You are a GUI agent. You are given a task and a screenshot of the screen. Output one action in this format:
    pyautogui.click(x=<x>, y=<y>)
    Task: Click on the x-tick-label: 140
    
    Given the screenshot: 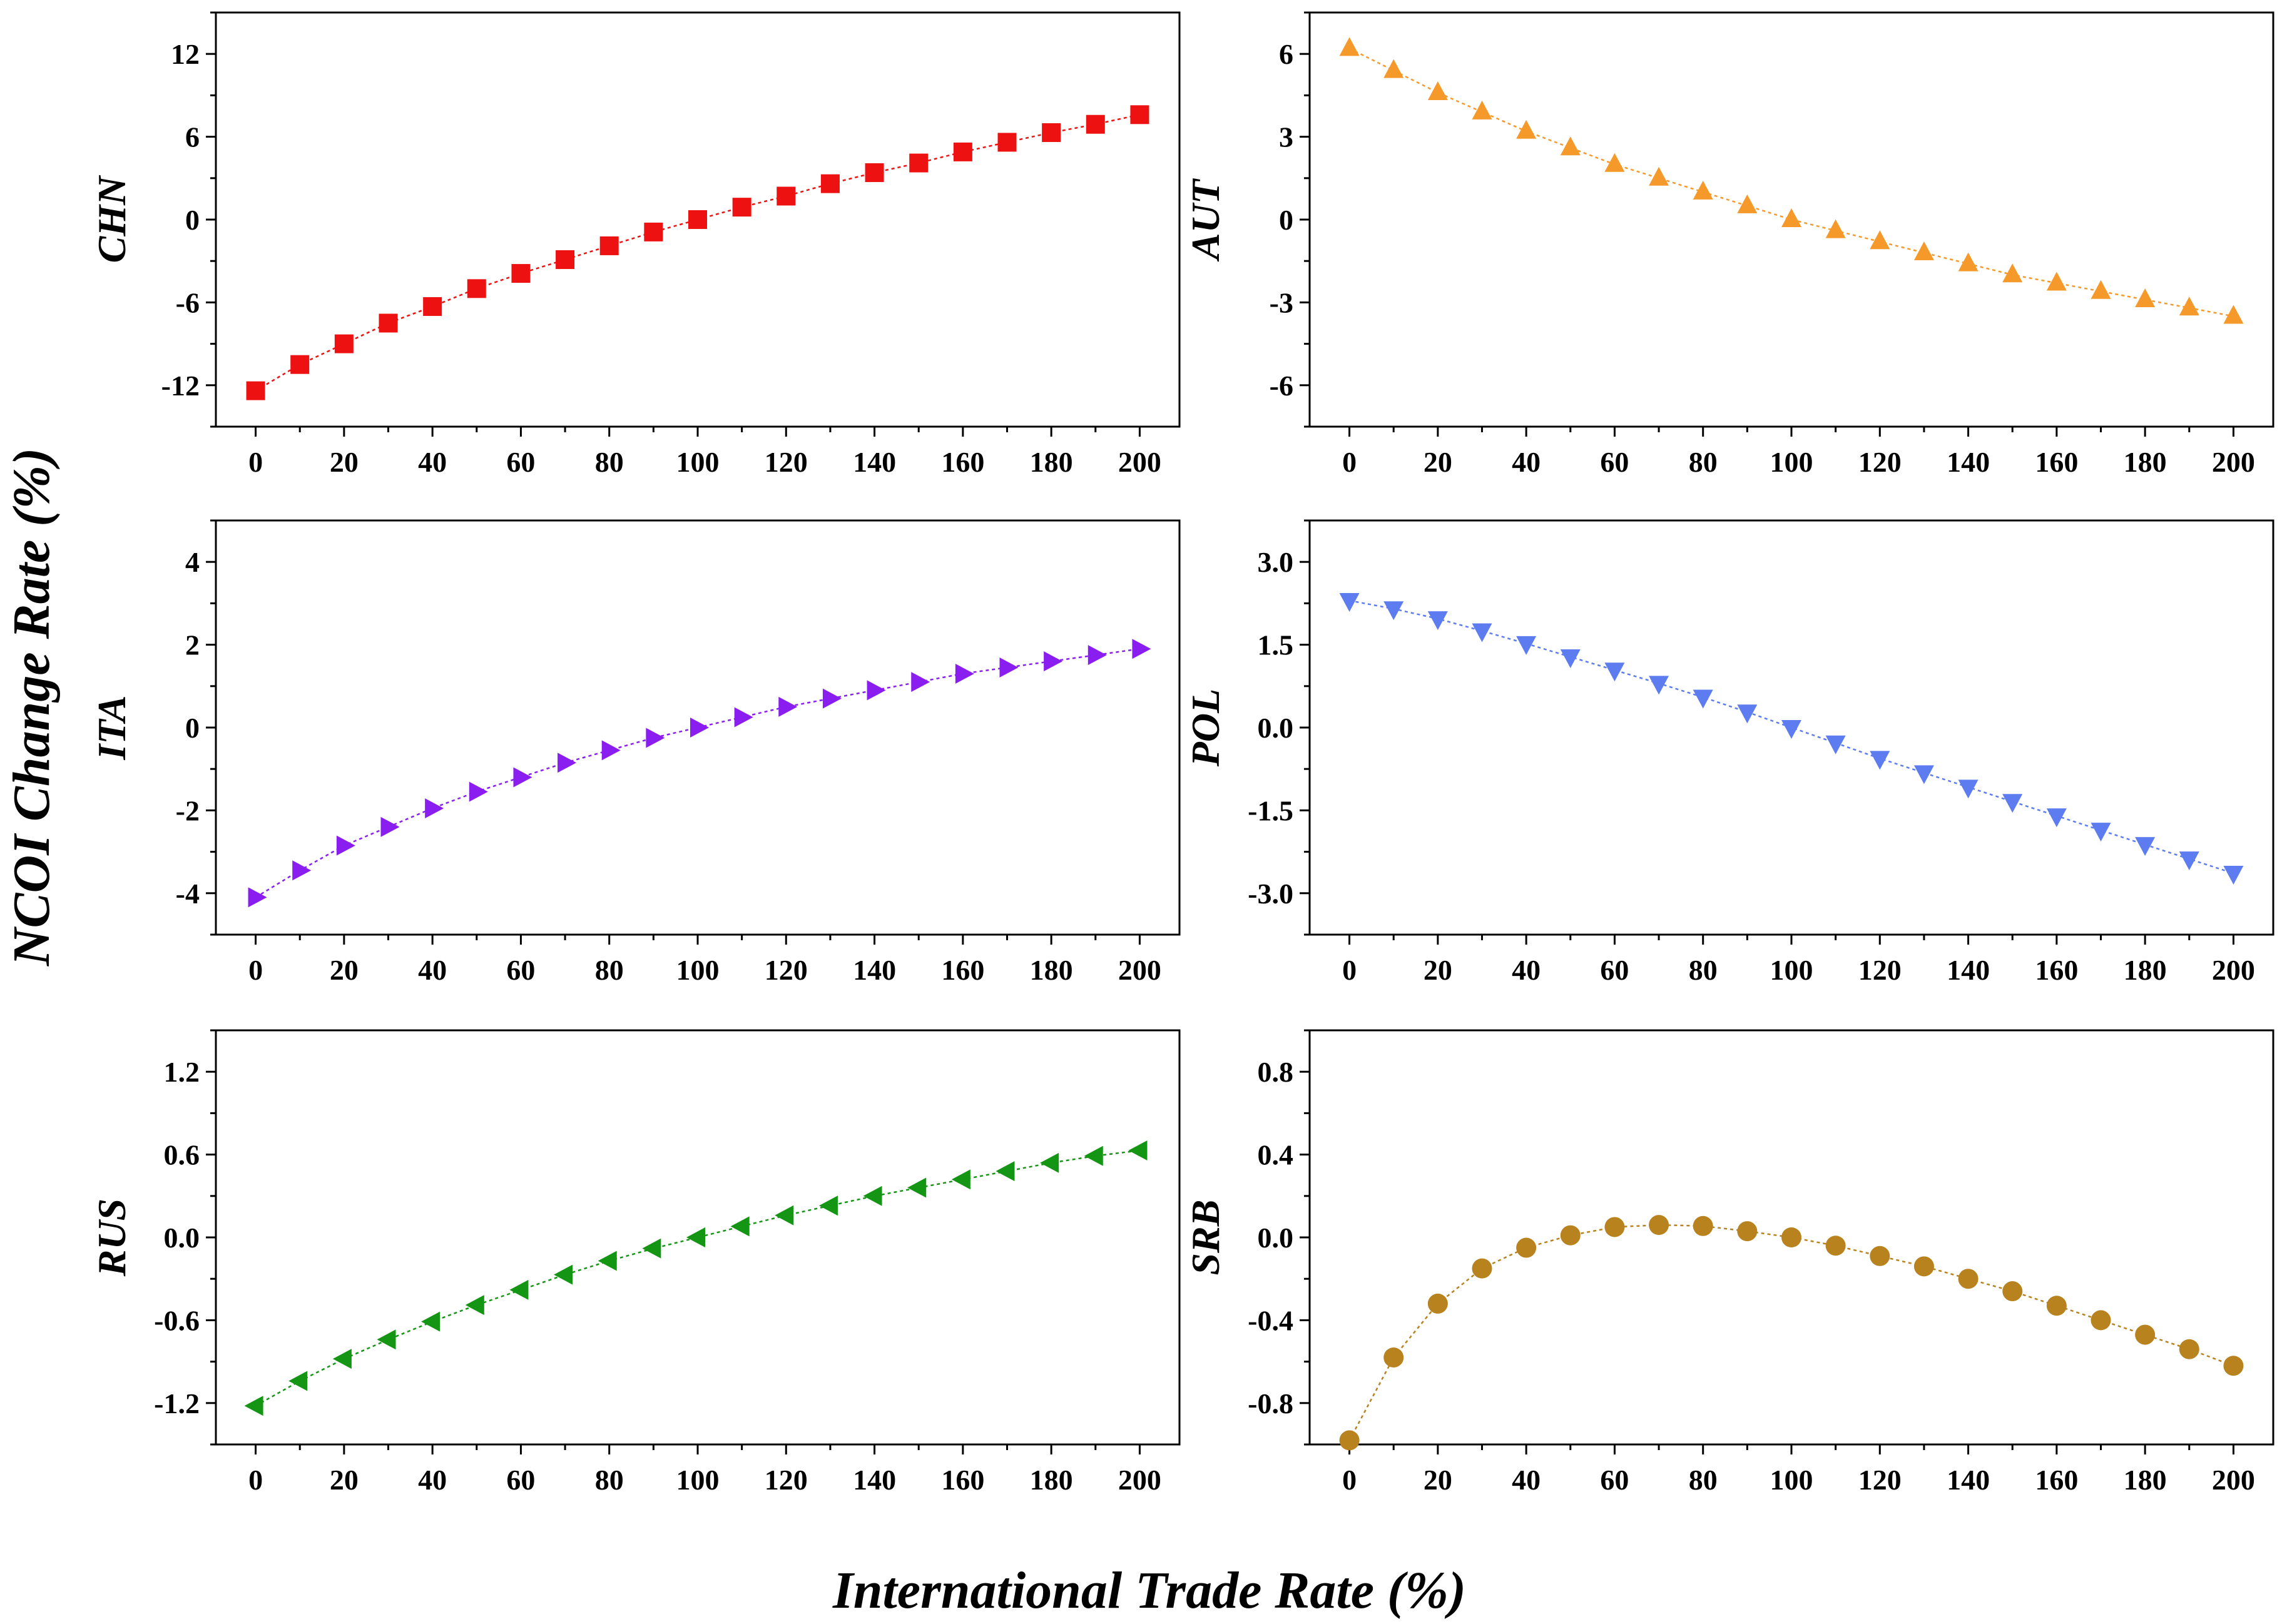 What is the action you would take?
    pyautogui.click(x=1969, y=462)
    